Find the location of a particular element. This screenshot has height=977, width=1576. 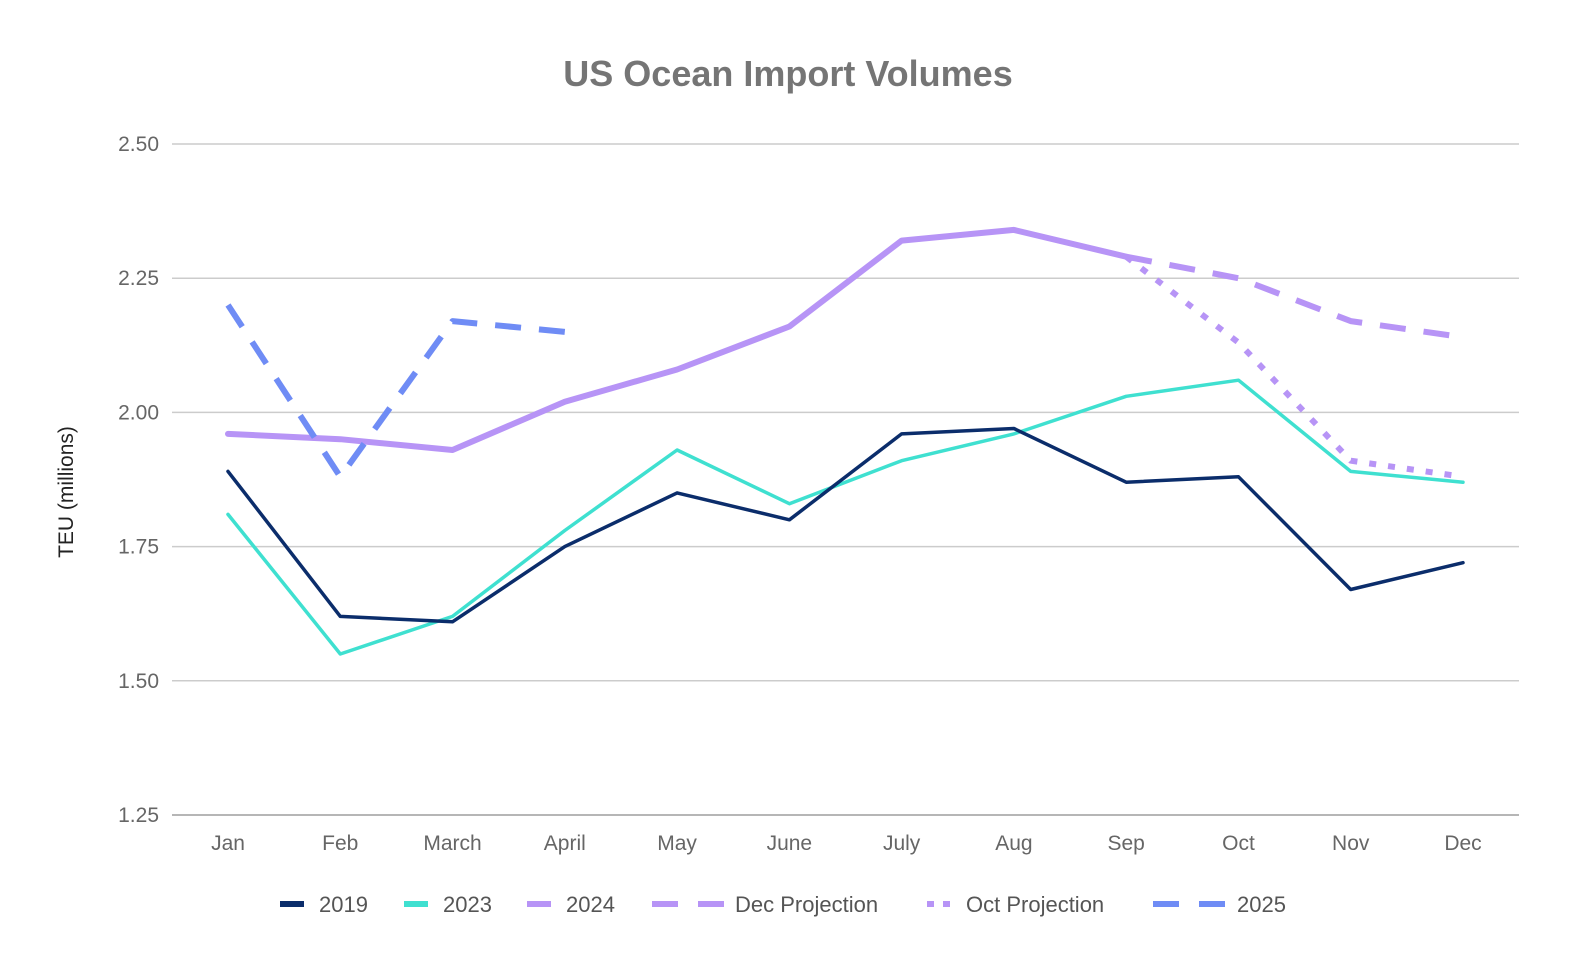

legend-item-2024: 2024 is located at coordinates (571, 904).